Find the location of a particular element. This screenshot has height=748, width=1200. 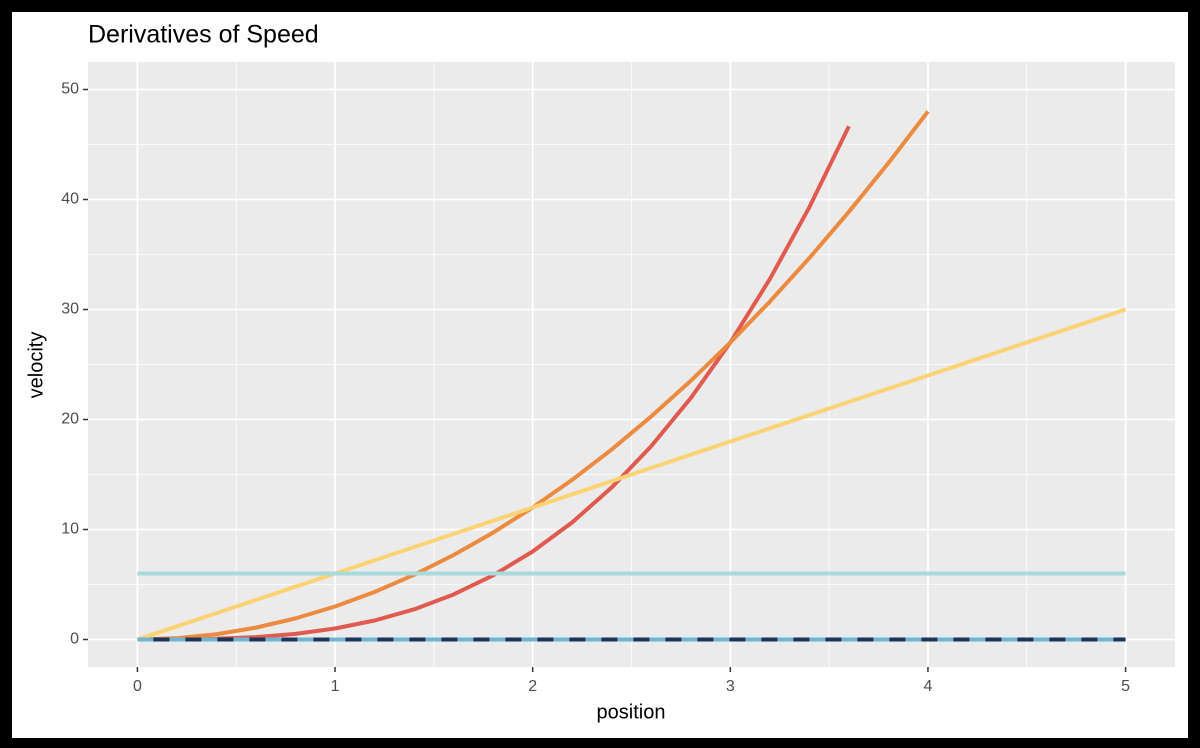

y-tick-label: 0 is located at coordinates (74, 639).